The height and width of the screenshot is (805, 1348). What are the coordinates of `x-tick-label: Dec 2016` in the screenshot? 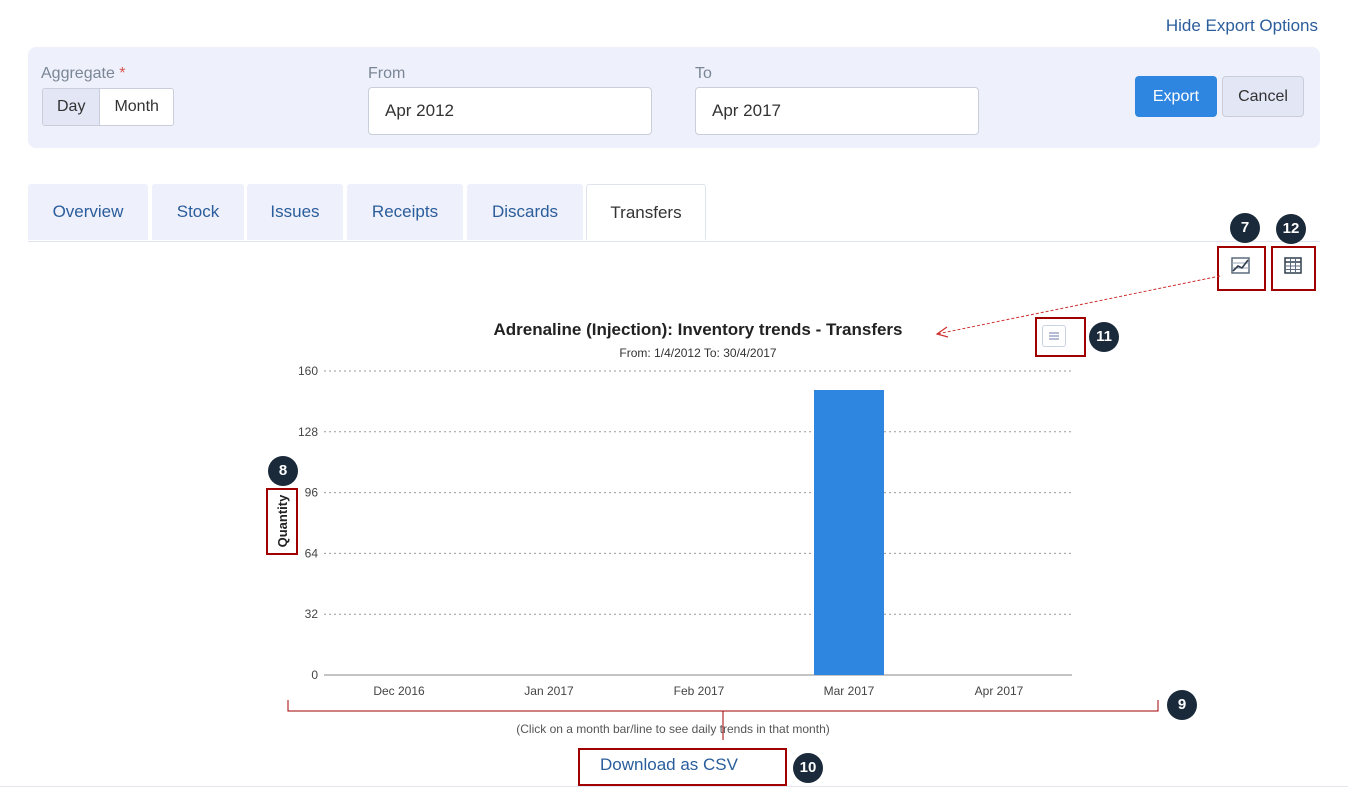 It's located at (399, 691).